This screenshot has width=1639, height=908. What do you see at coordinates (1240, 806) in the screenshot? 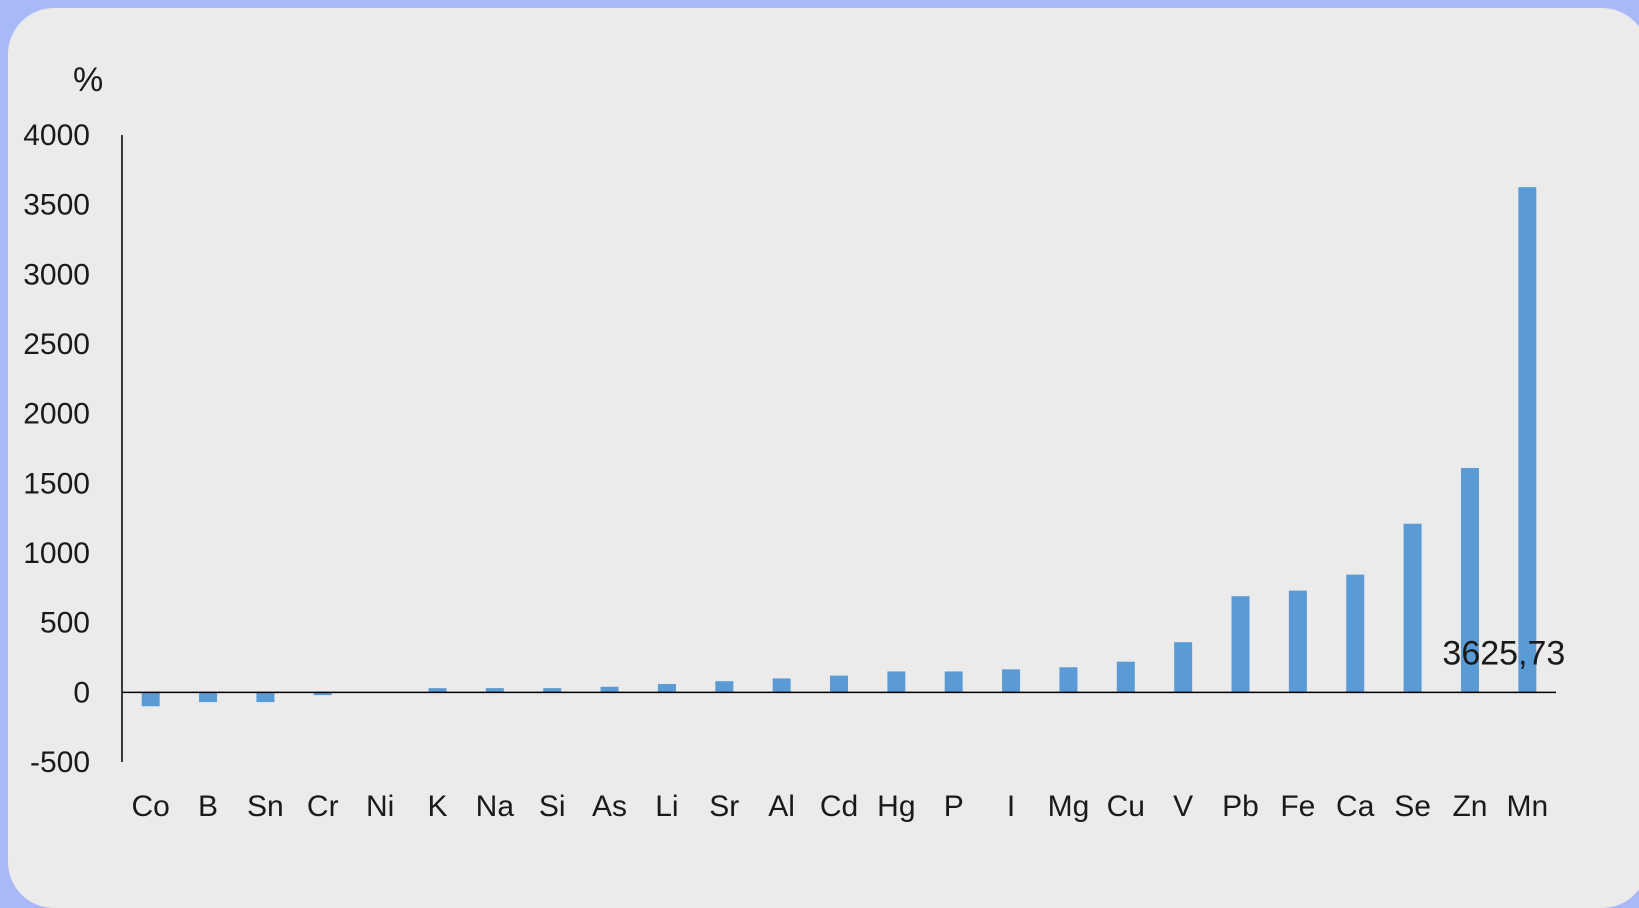
I see `x-category-label: Pb` at bounding box center [1240, 806].